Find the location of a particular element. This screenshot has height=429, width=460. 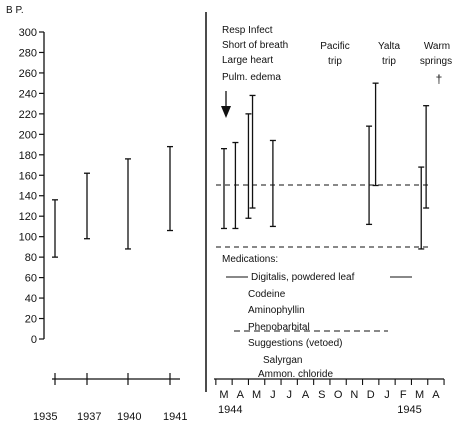

x-month-label: D is located at coordinates (371, 395).